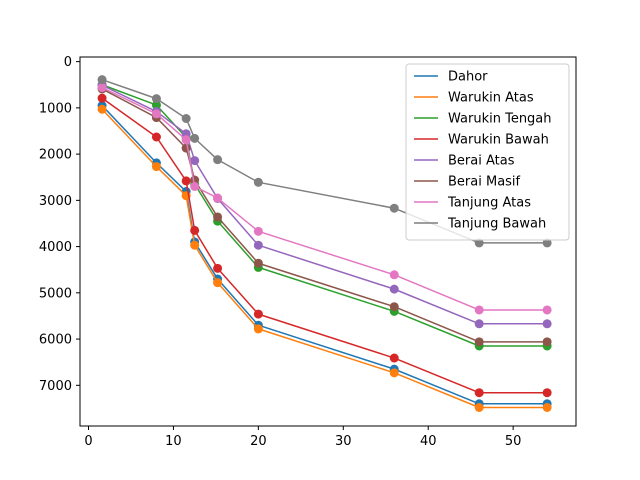 The image size is (640, 480). I want to click on y-tick-label: 5000, so click(55, 293).